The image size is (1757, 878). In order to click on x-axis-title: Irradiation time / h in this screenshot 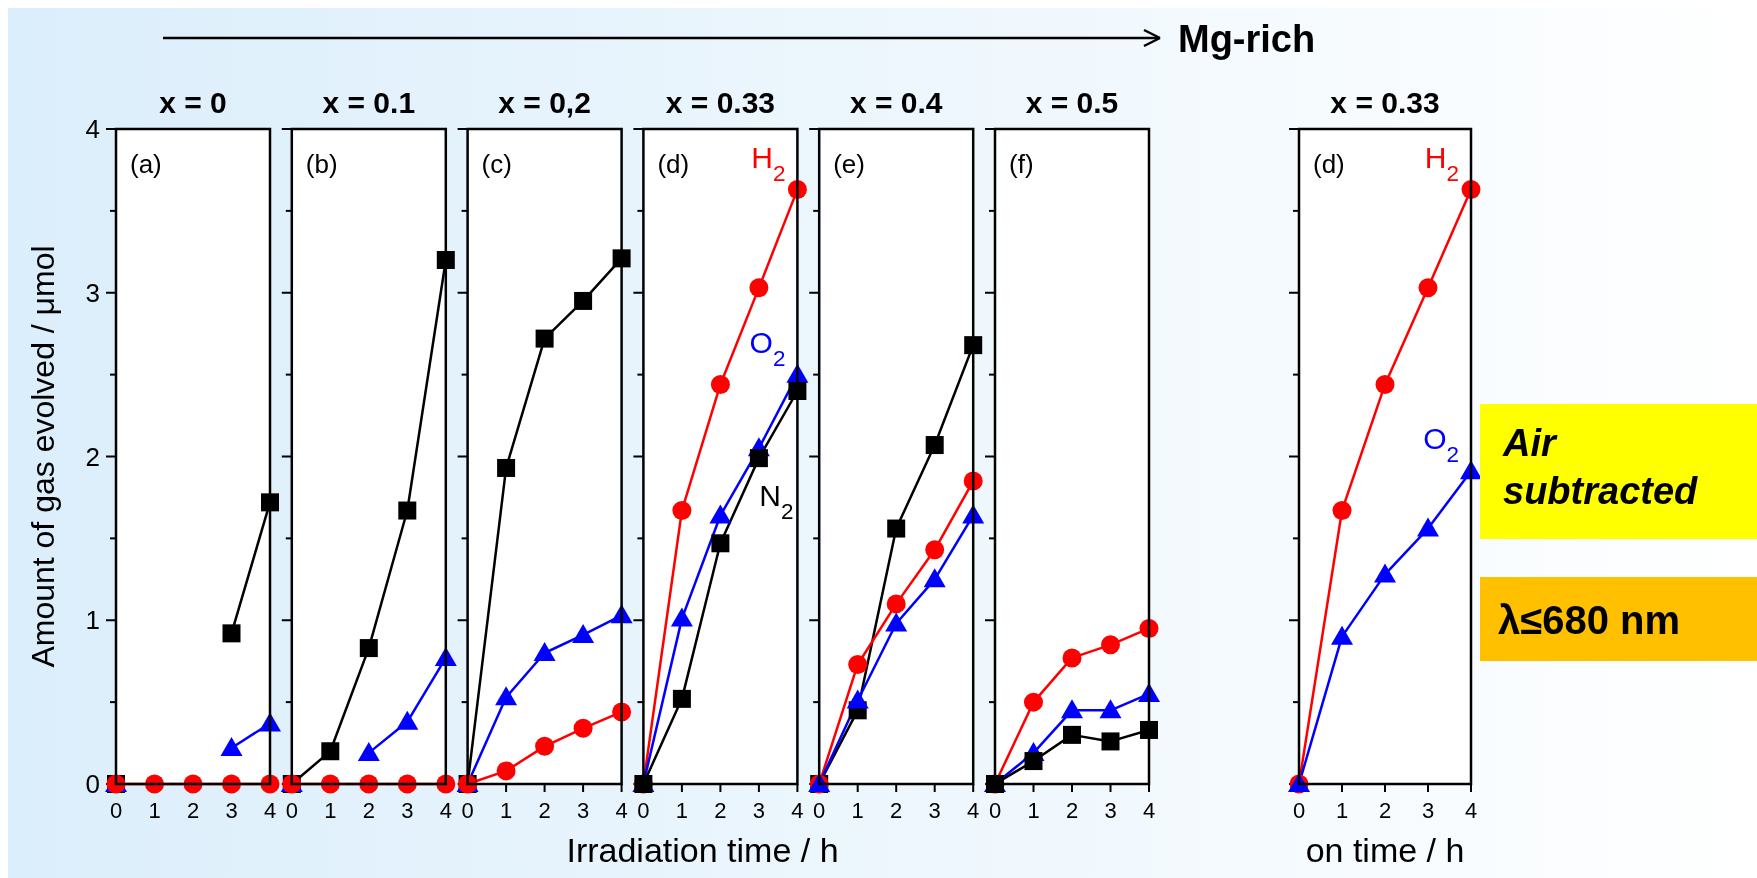, I will do `click(702, 850)`.